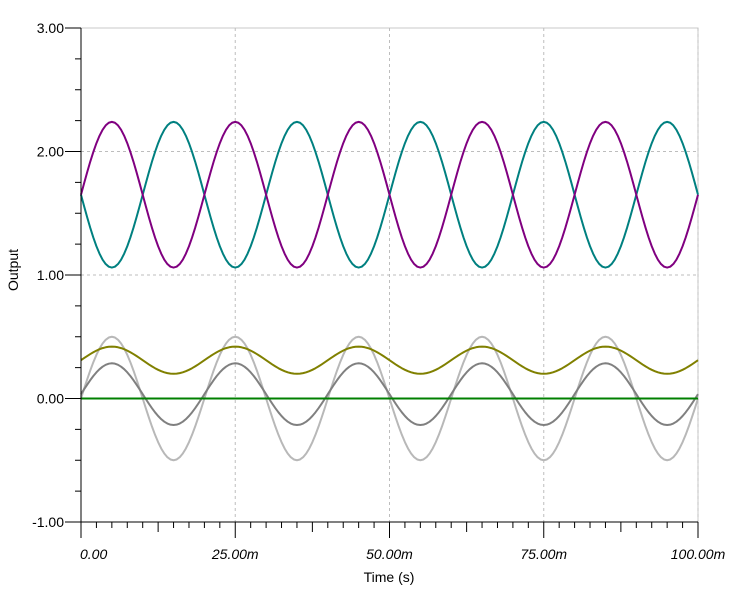 Image resolution: width=754 pixels, height=596 pixels. Describe the element at coordinates (543, 554) in the screenshot. I see `x-tick-label: 75.00m` at that location.